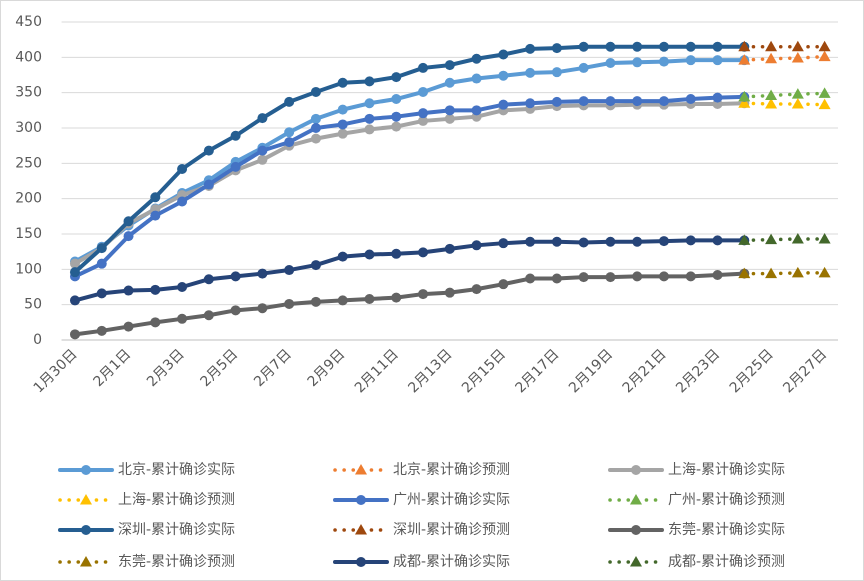  I want to click on y-tick-label: 450, so click(28, 22).